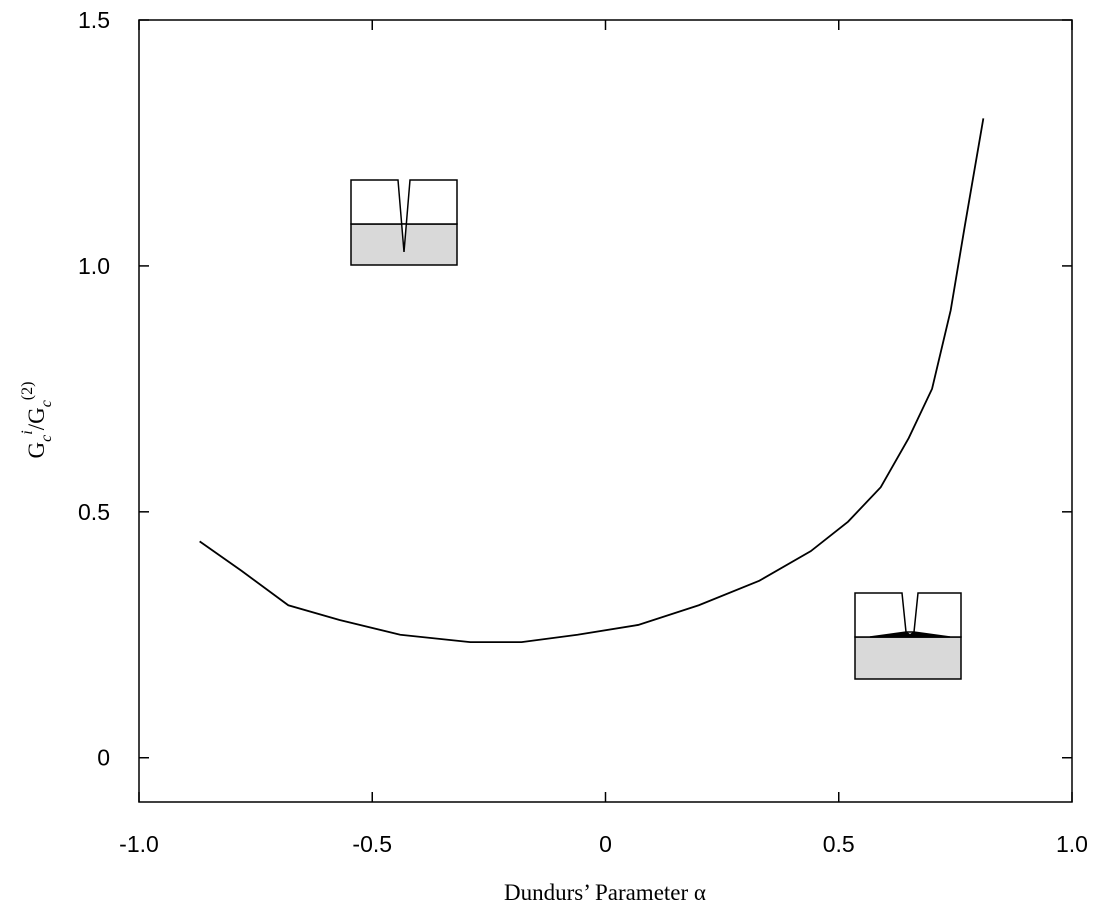  Describe the element at coordinates (839, 844) in the screenshot. I see `x-tick-label: 0.5` at that location.